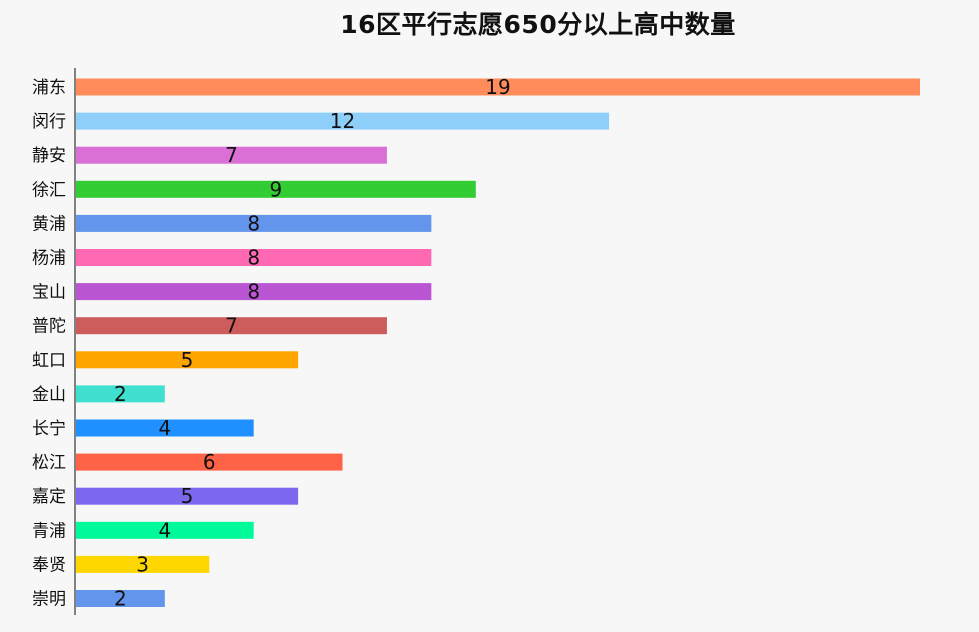 This screenshot has width=979, height=632. I want to click on category-label: 青浦, so click(49, 531).